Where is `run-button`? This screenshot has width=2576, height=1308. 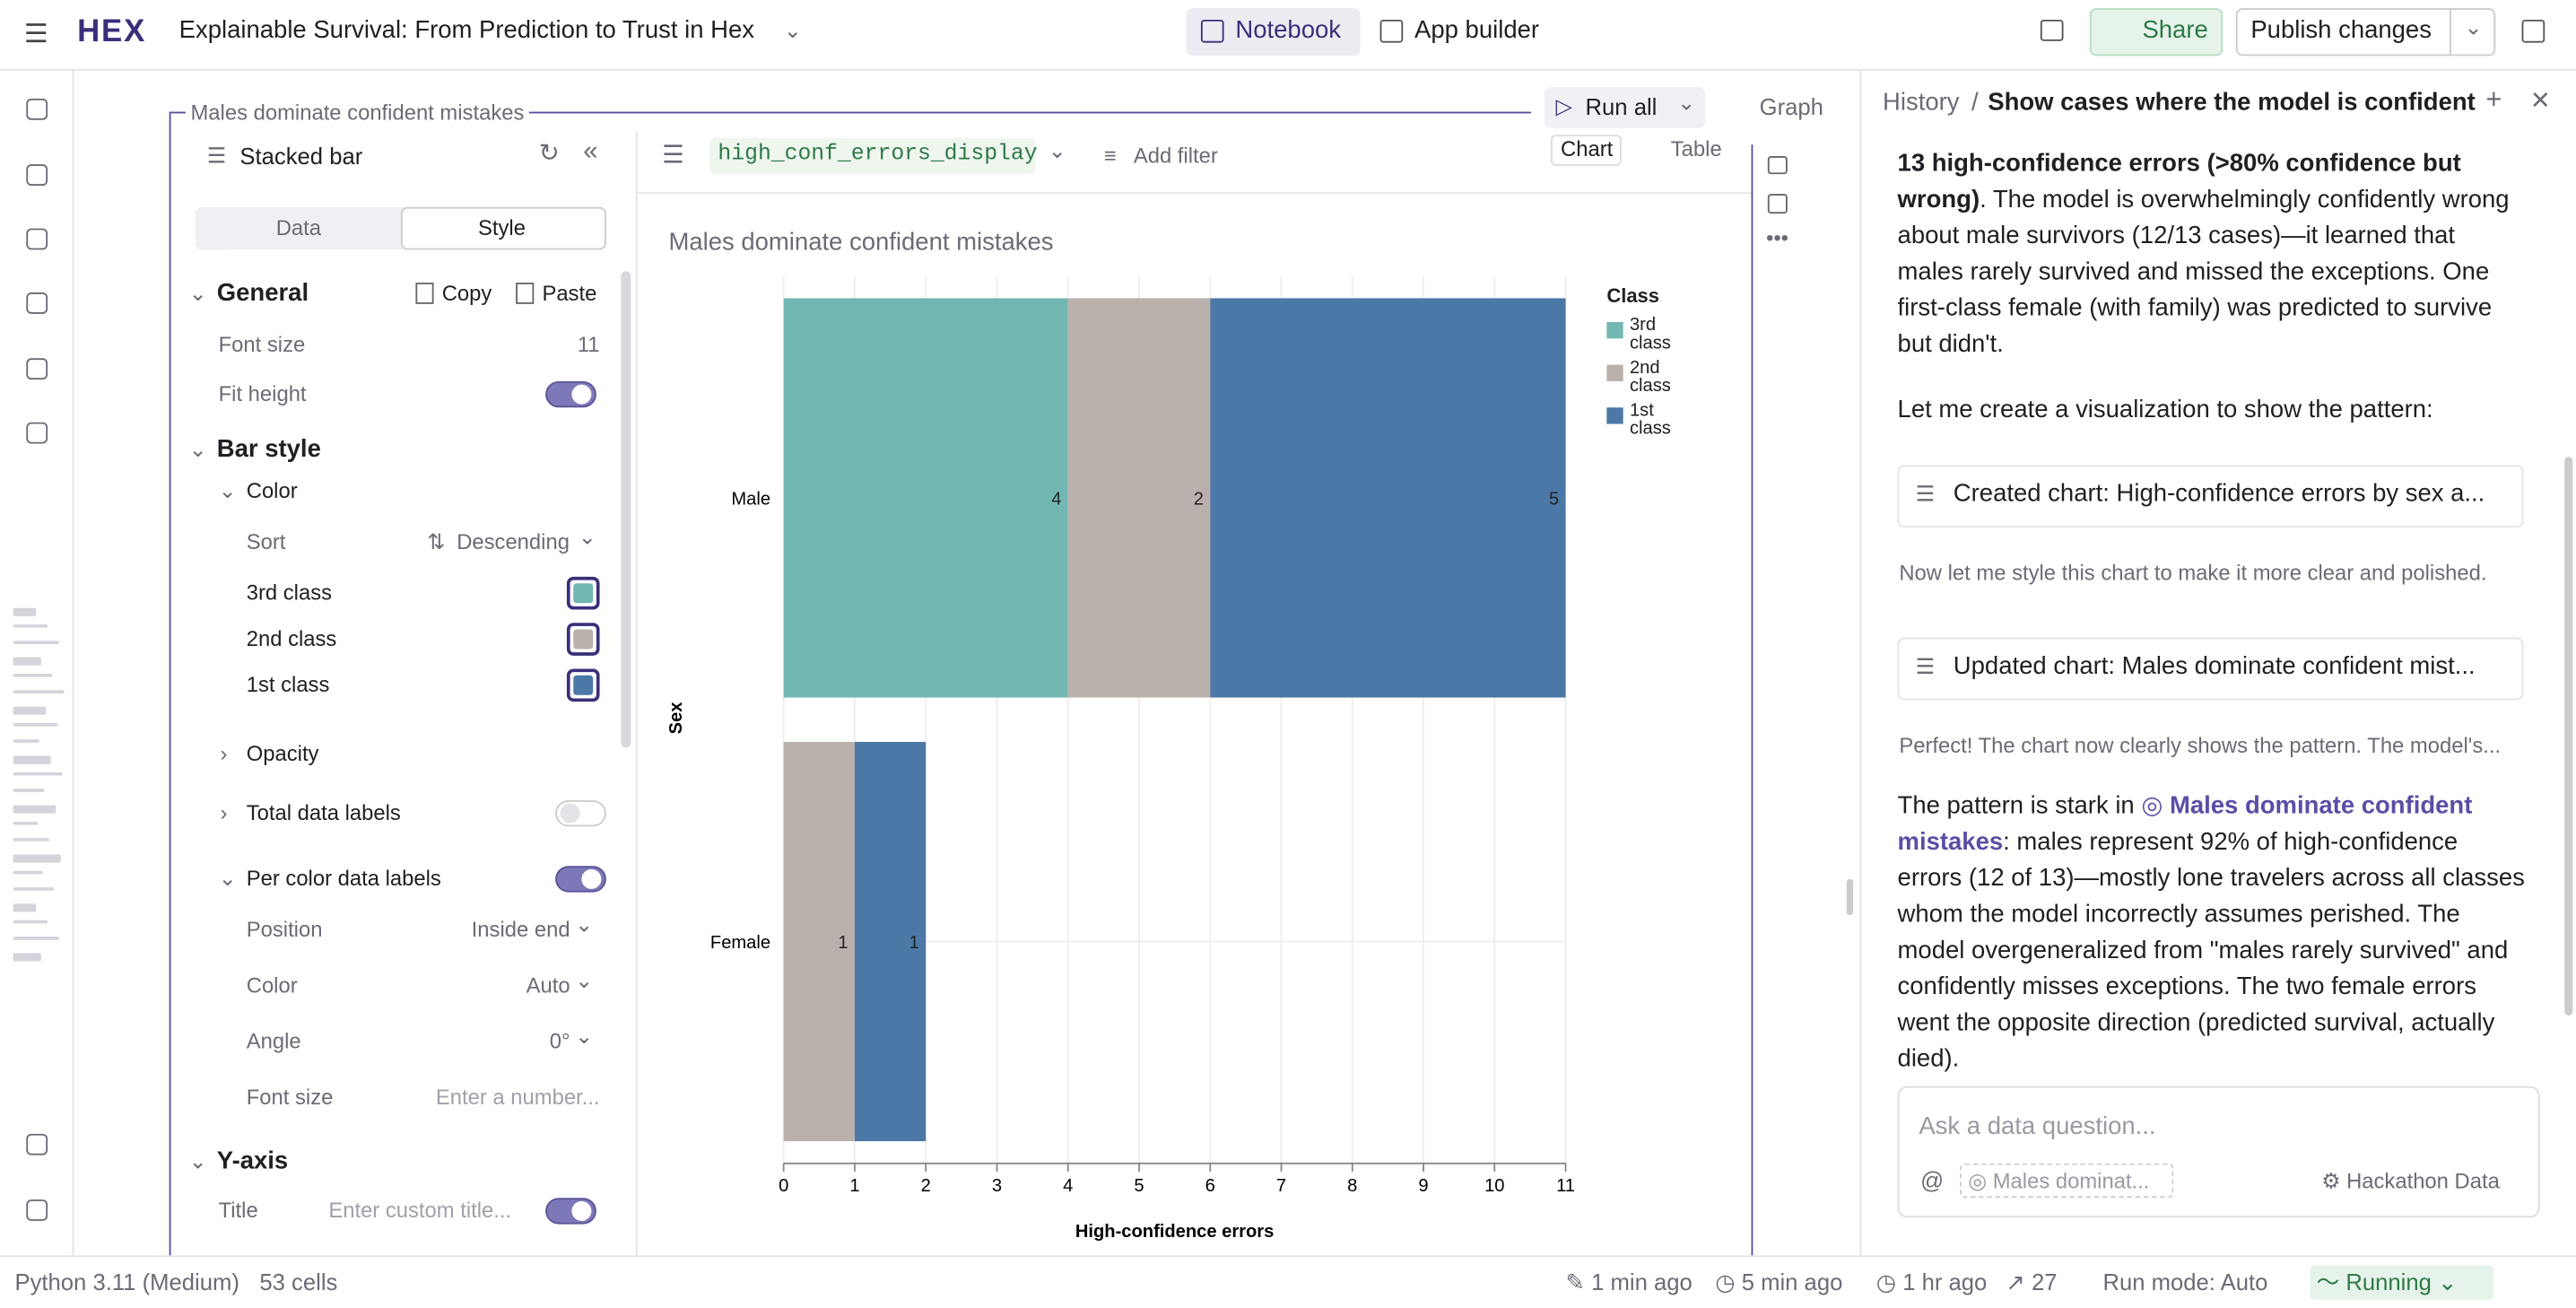
run-button is located at coordinates (1625, 108).